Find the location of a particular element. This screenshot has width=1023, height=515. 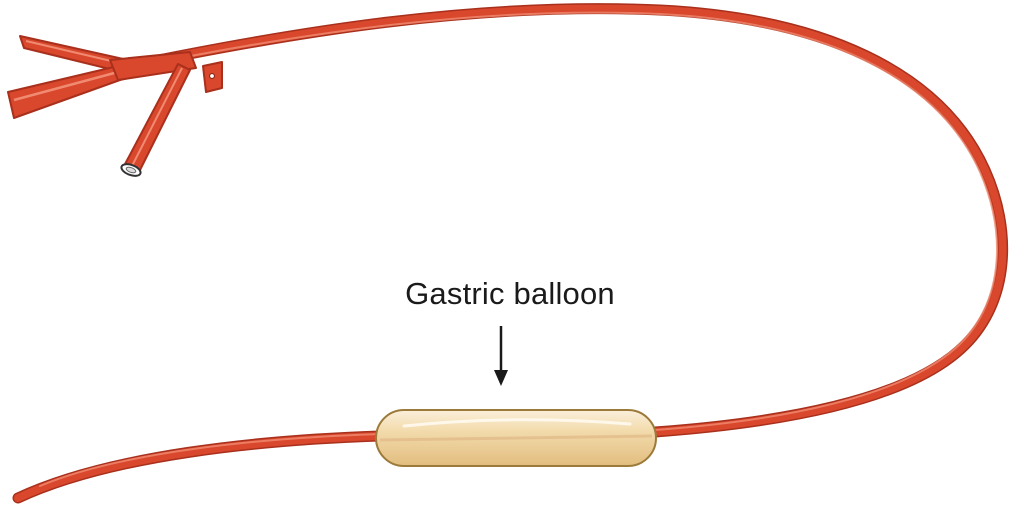

gastric-balloon is located at coordinates (516, 438).